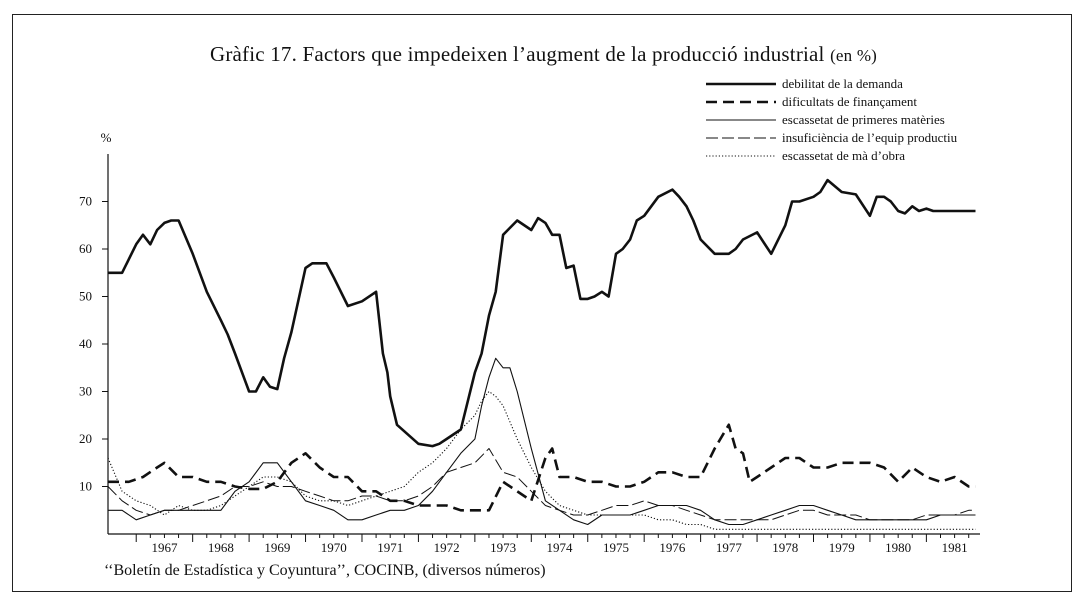  I want to click on legend-label-4: insuficiència de l’equip productiu, so click(870, 137).